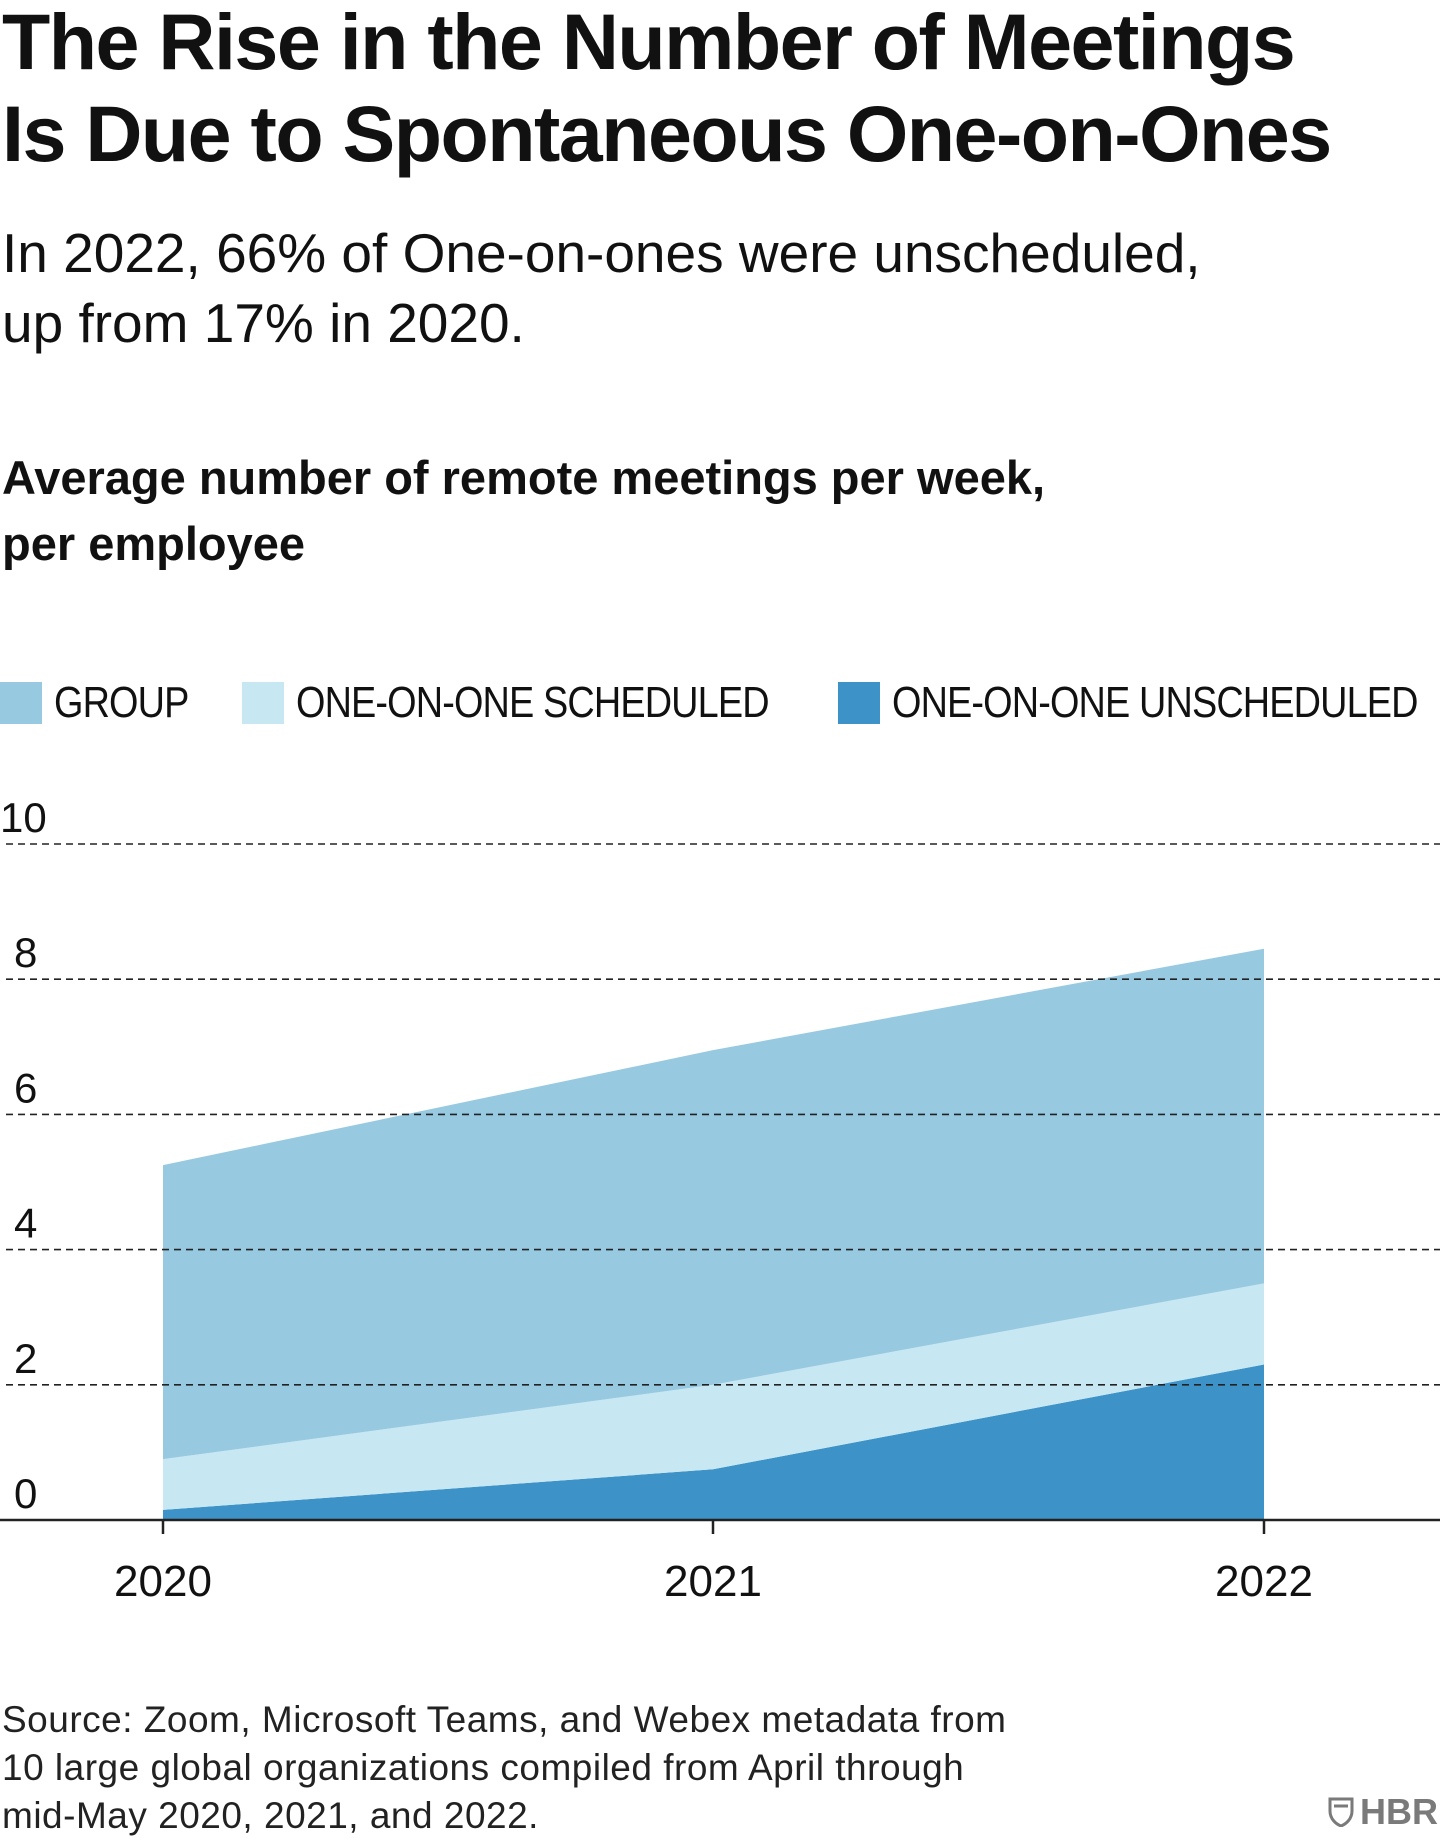  I want to click on area-one-on-one-scheduled, so click(713, 1396).